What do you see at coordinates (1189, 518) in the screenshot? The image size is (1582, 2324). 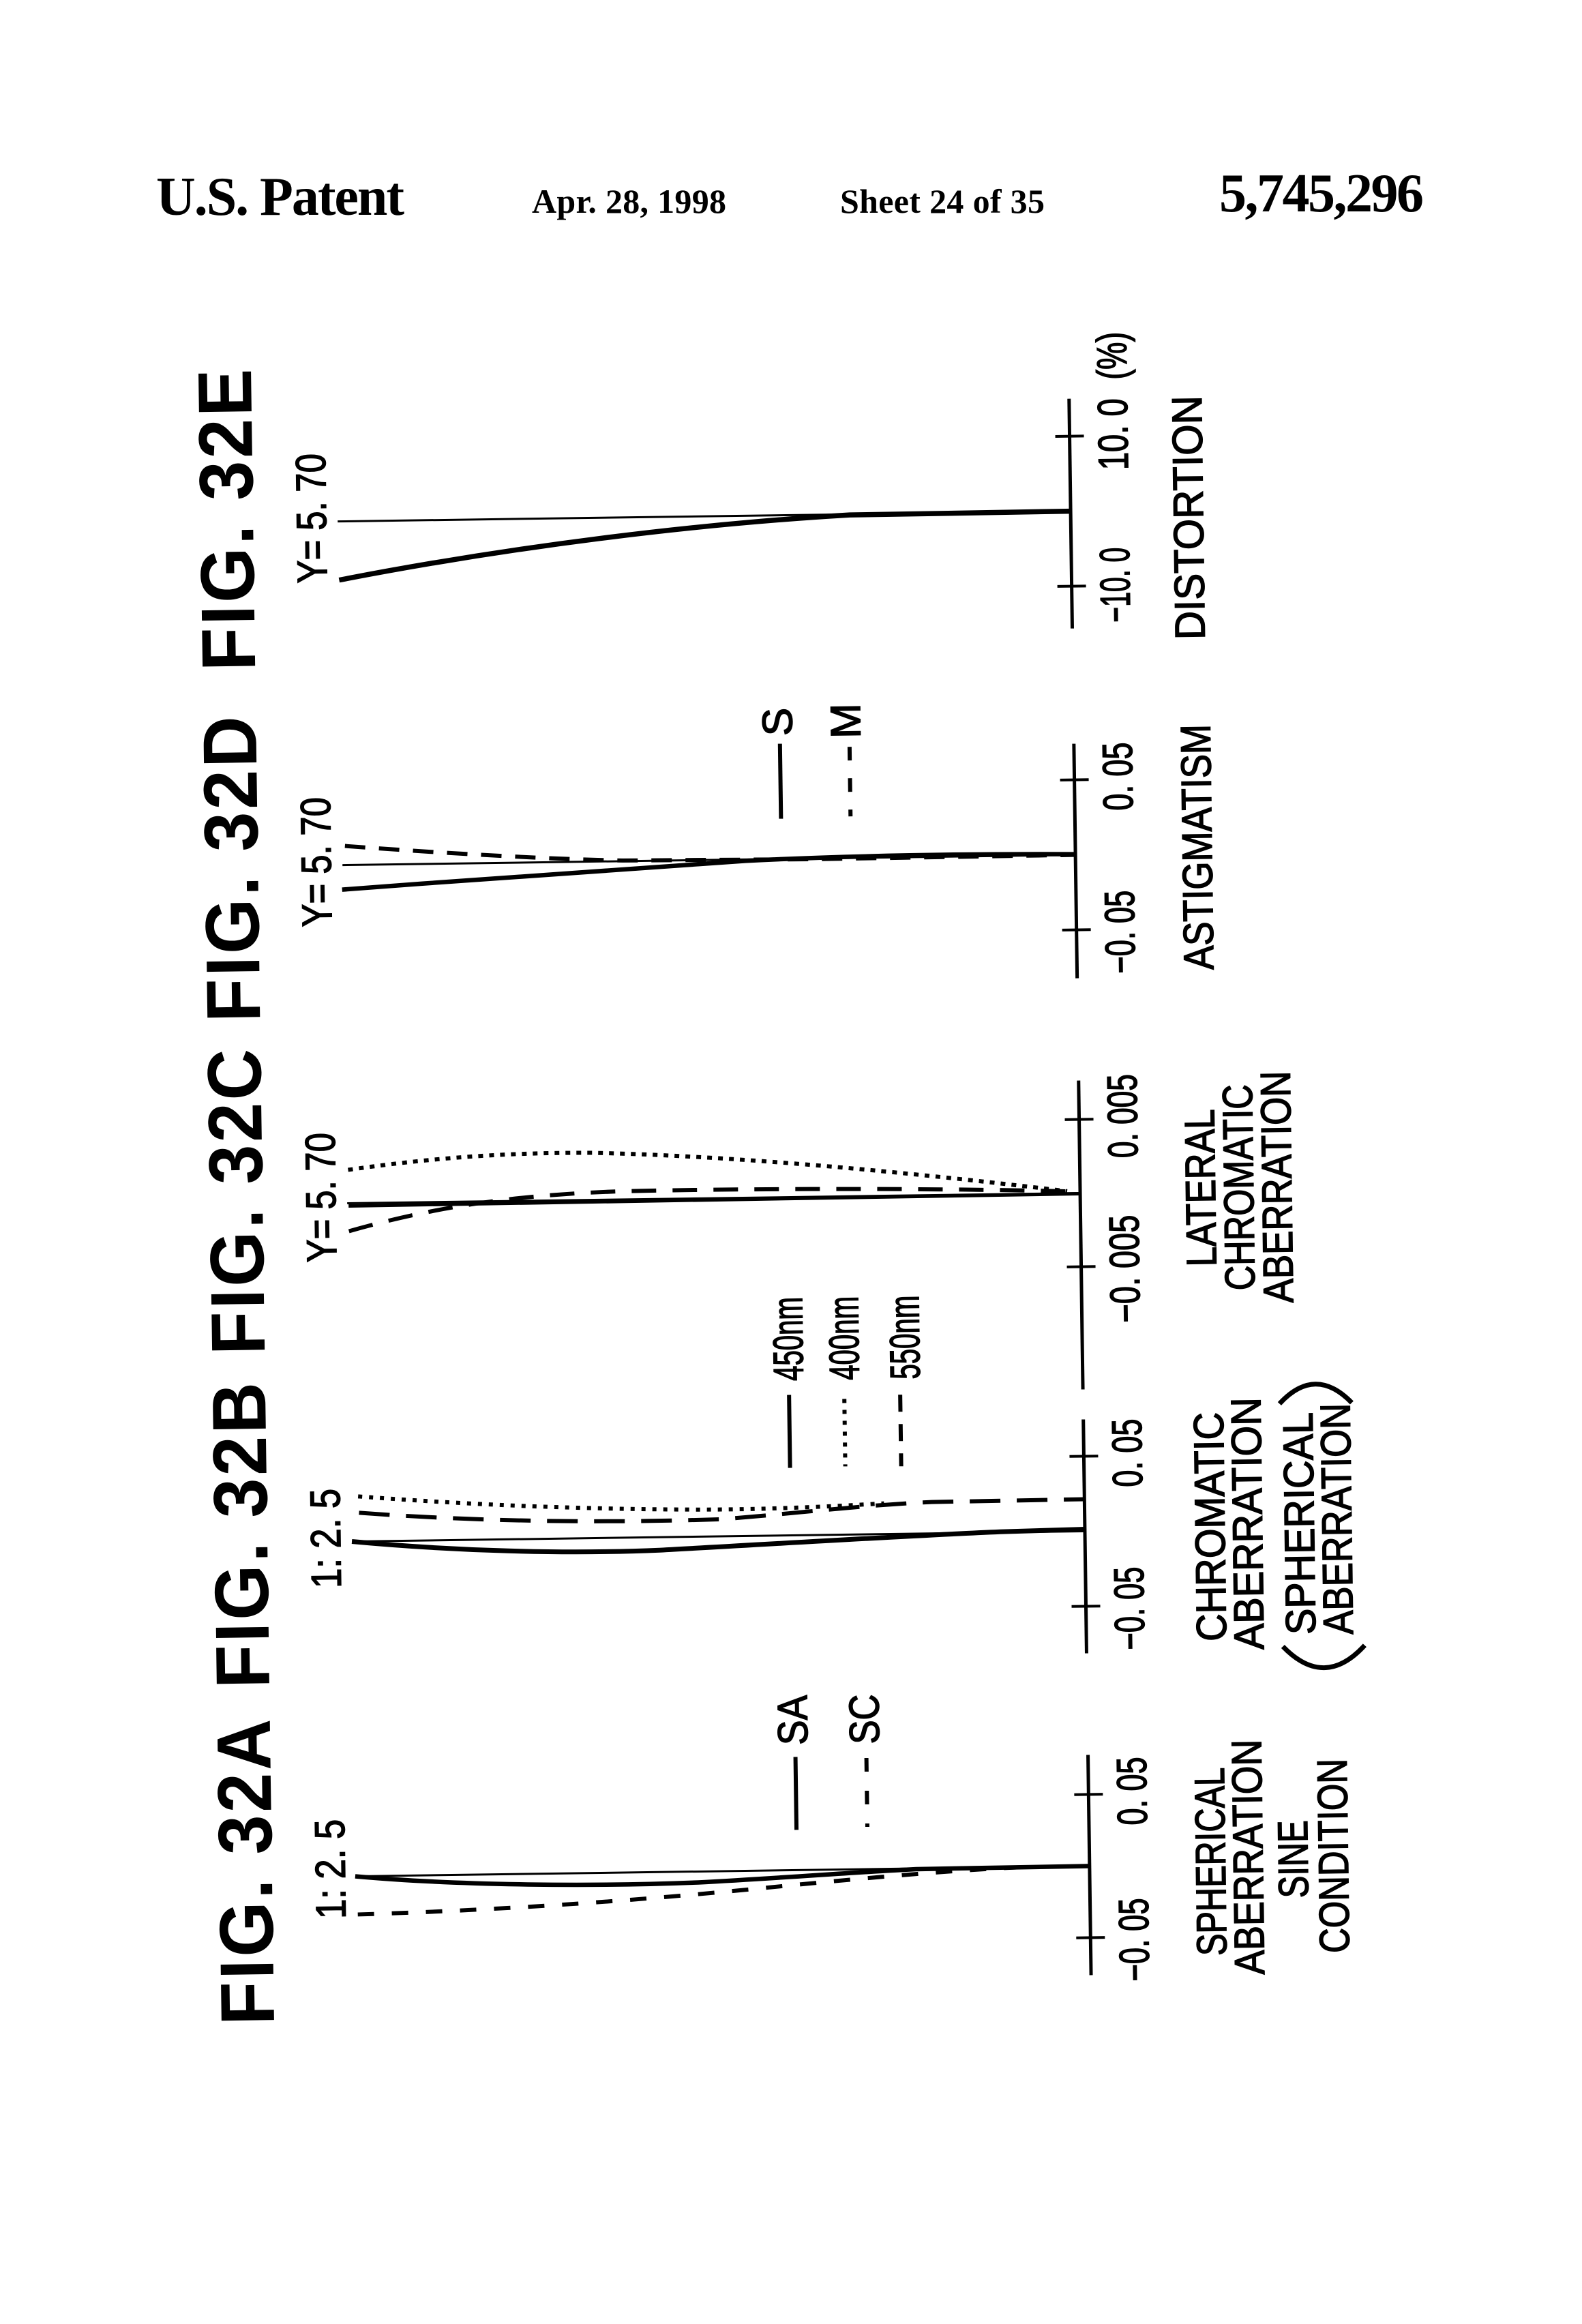 I see `svg-text: DISTORTION` at bounding box center [1189, 518].